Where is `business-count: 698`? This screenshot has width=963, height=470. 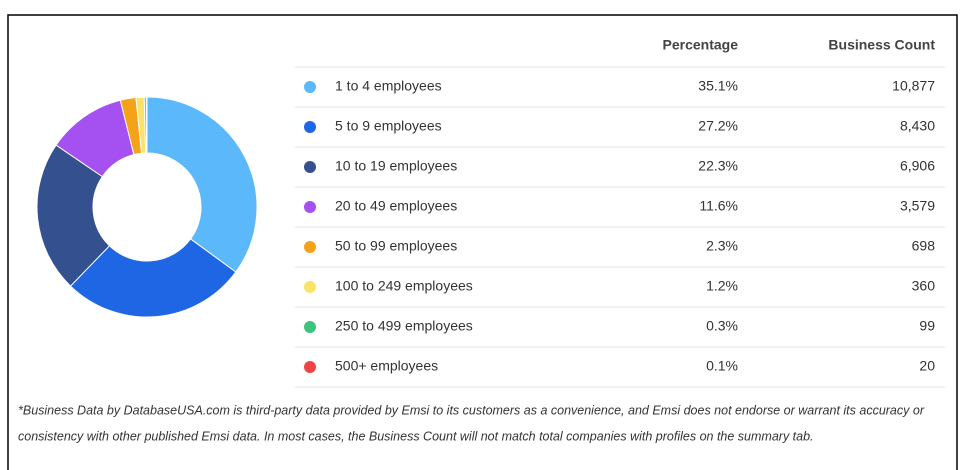
business-count: 698 is located at coordinates (924, 246).